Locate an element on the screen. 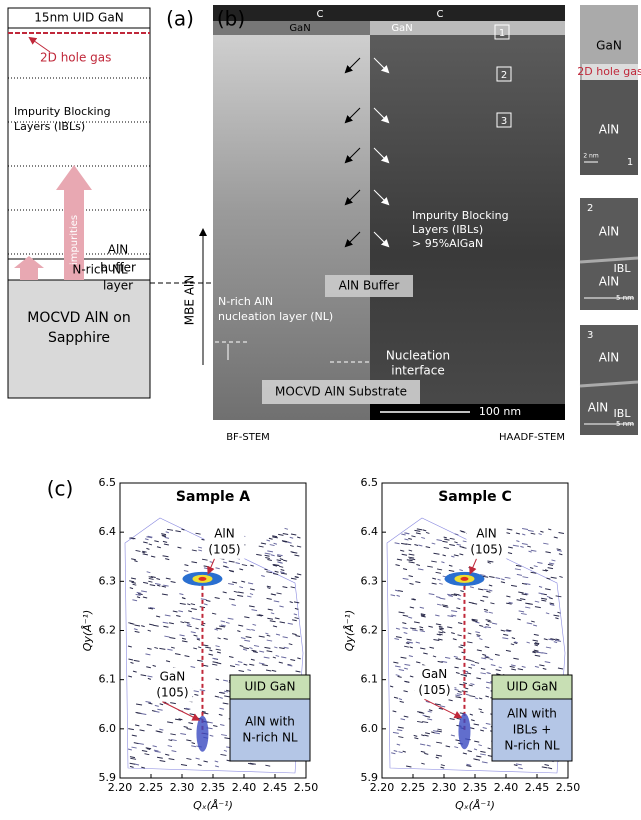 This screenshot has height=820, width=641. ibl-line is located at coordinates (609, 384).